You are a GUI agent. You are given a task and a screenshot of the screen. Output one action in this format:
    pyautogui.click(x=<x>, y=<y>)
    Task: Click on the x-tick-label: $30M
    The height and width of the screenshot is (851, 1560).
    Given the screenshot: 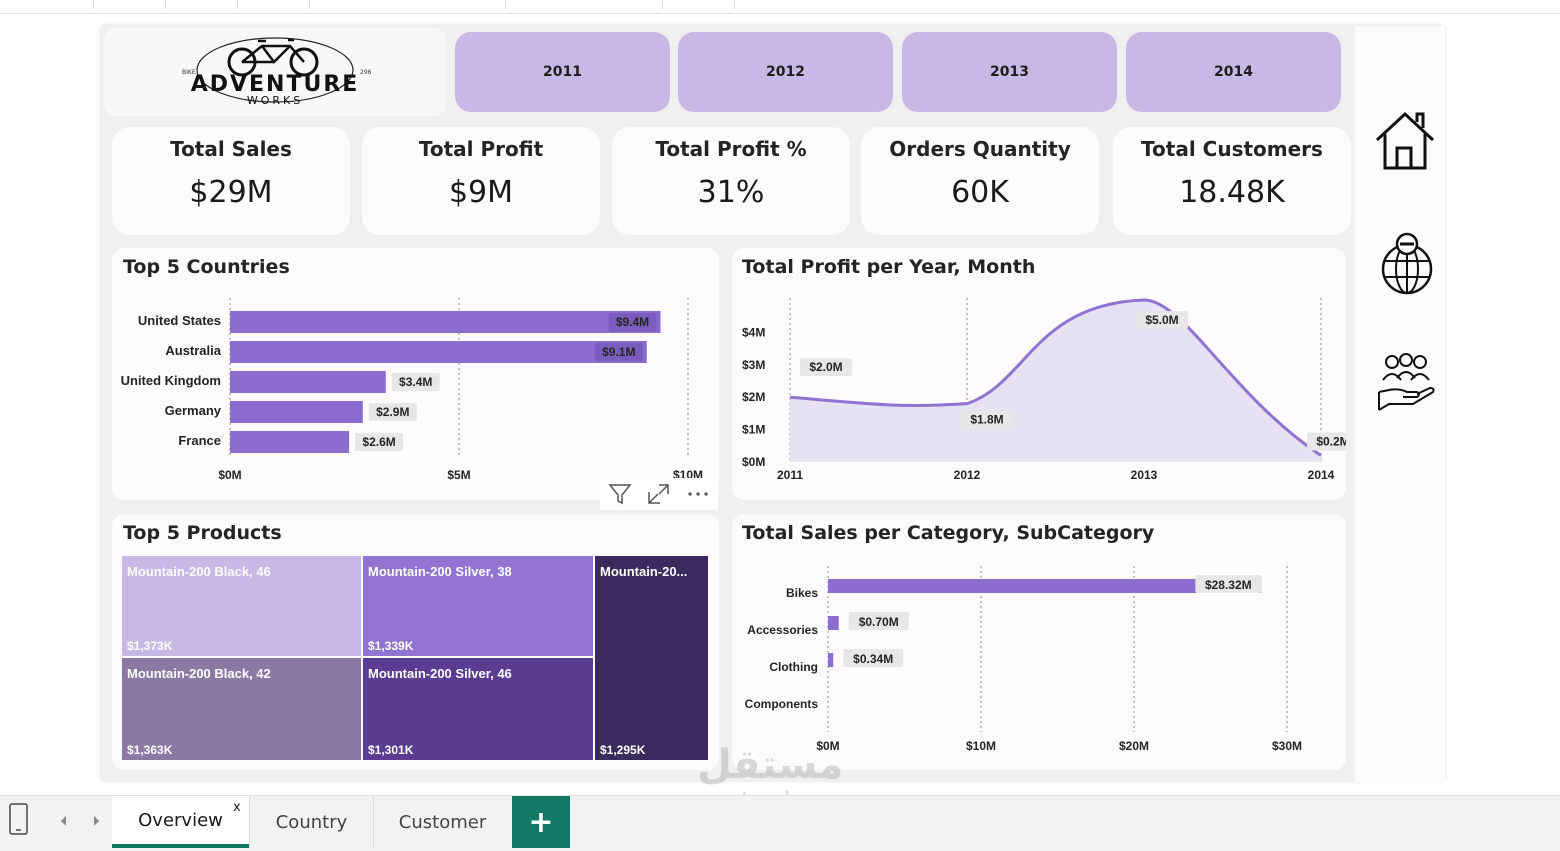 What is the action you would take?
    pyautogui.click(x=1287, y=746)
    